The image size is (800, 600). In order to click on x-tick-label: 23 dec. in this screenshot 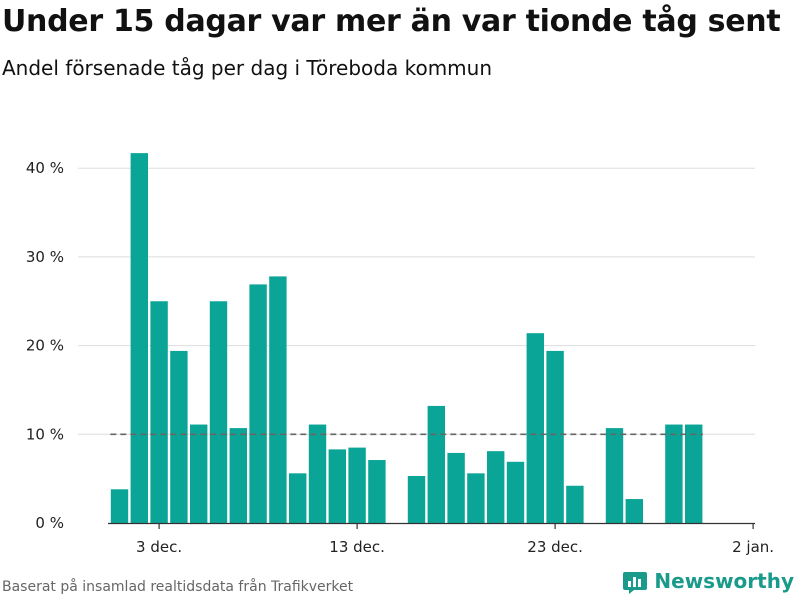, I will do `click(555, 547)`.